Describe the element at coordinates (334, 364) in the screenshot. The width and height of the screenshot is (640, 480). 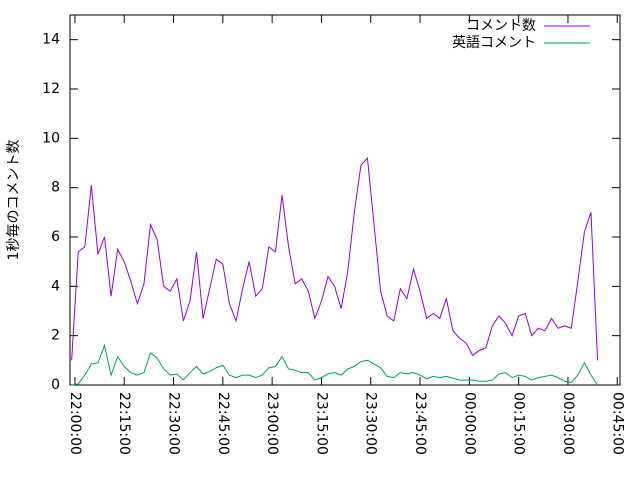
I see `series-line` at that location.